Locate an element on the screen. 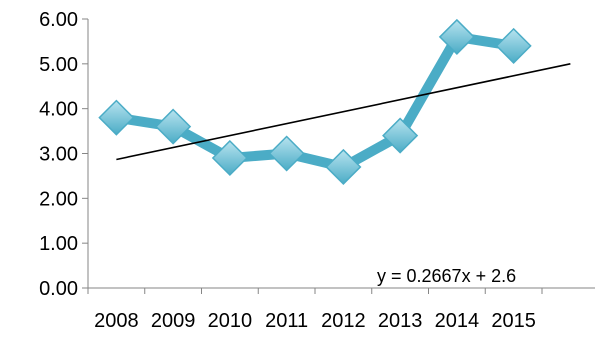 This screenshot has width=596, height=337. y-tick-label: 4.00 is located at coordinates (58, 110).